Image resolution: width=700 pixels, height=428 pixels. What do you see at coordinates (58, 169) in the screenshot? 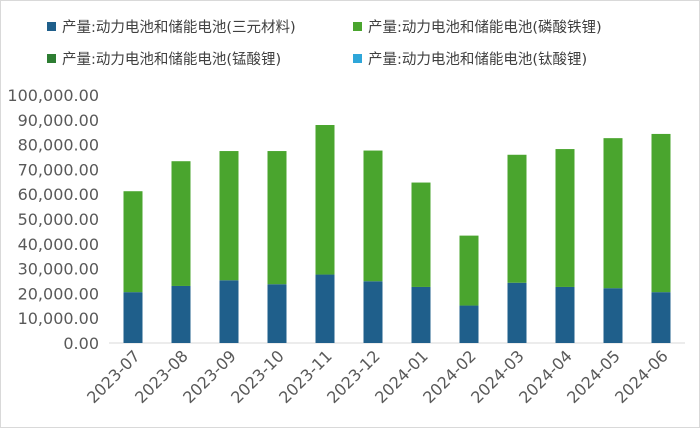
I see `y-tick-label: 70,000.00` at bounding box center [58, 169].